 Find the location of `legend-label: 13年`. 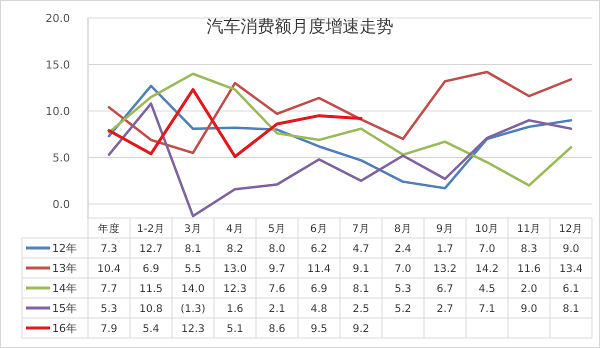

legend-label: 13年 is located at coordinates (64, 268).